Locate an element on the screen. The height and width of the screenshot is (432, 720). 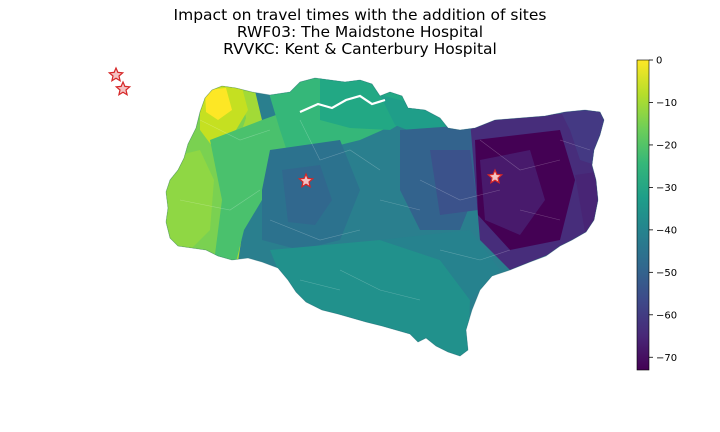
colorbar-tick-label: −20 is located at coordinates (666, 145).